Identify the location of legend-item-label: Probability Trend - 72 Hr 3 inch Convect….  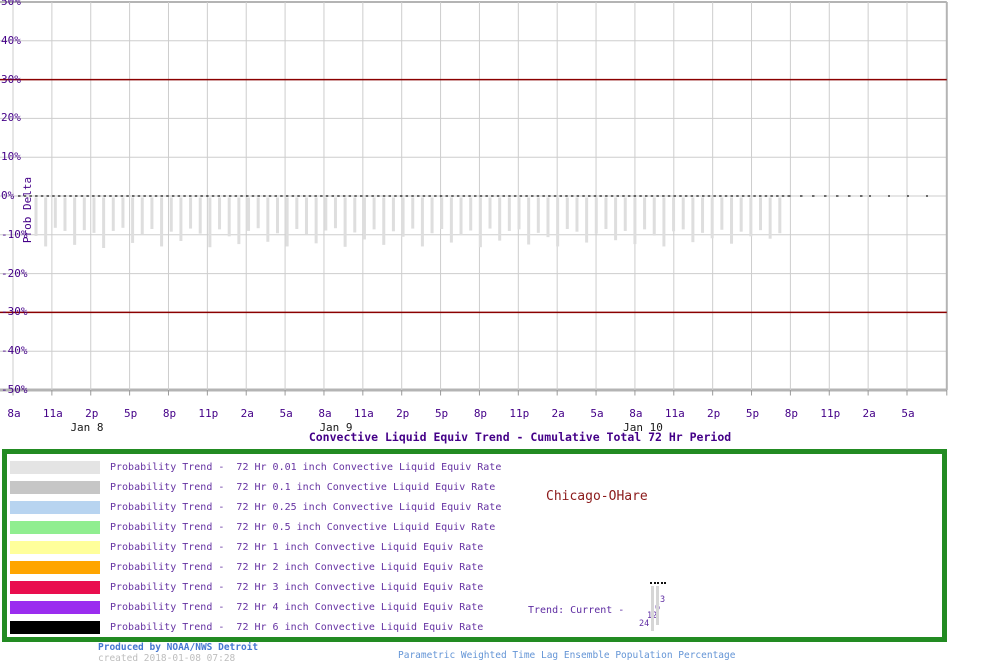
(297, 587).